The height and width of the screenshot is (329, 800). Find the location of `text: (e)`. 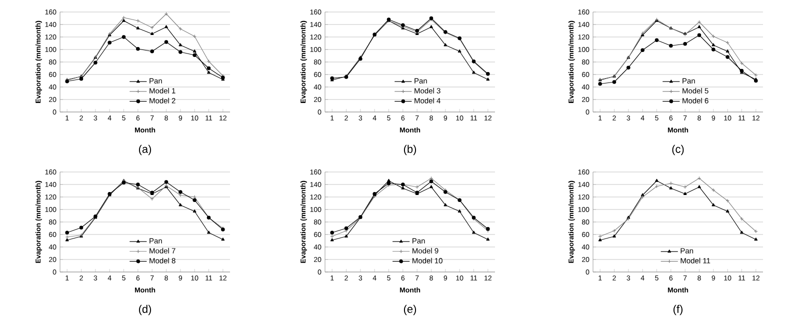

text: (e) is located at coordinates (410, 310).